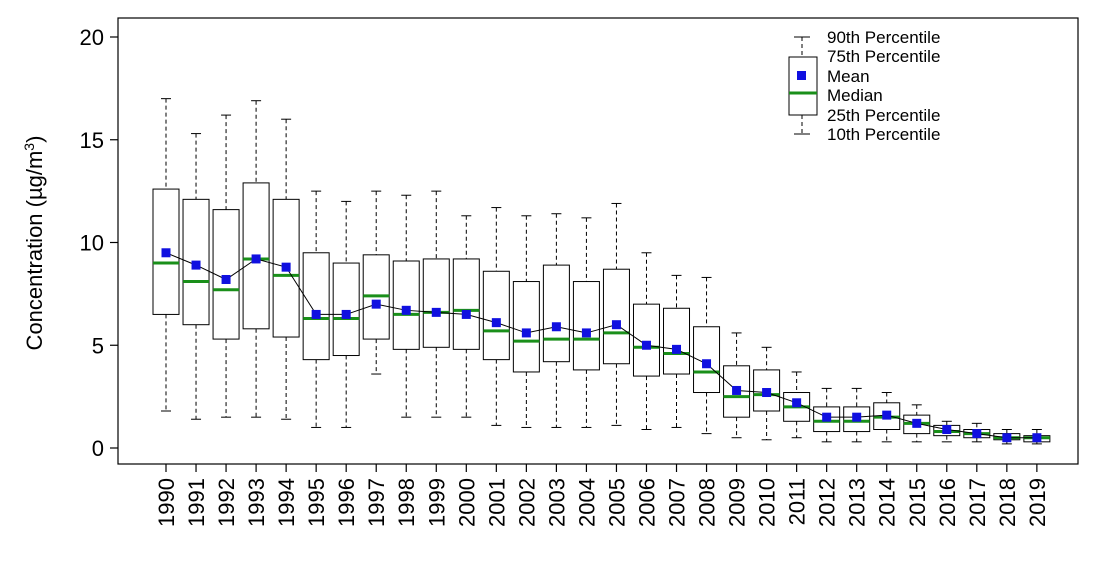  I want to click on x-tick-label: 2002, so click(526, 502).